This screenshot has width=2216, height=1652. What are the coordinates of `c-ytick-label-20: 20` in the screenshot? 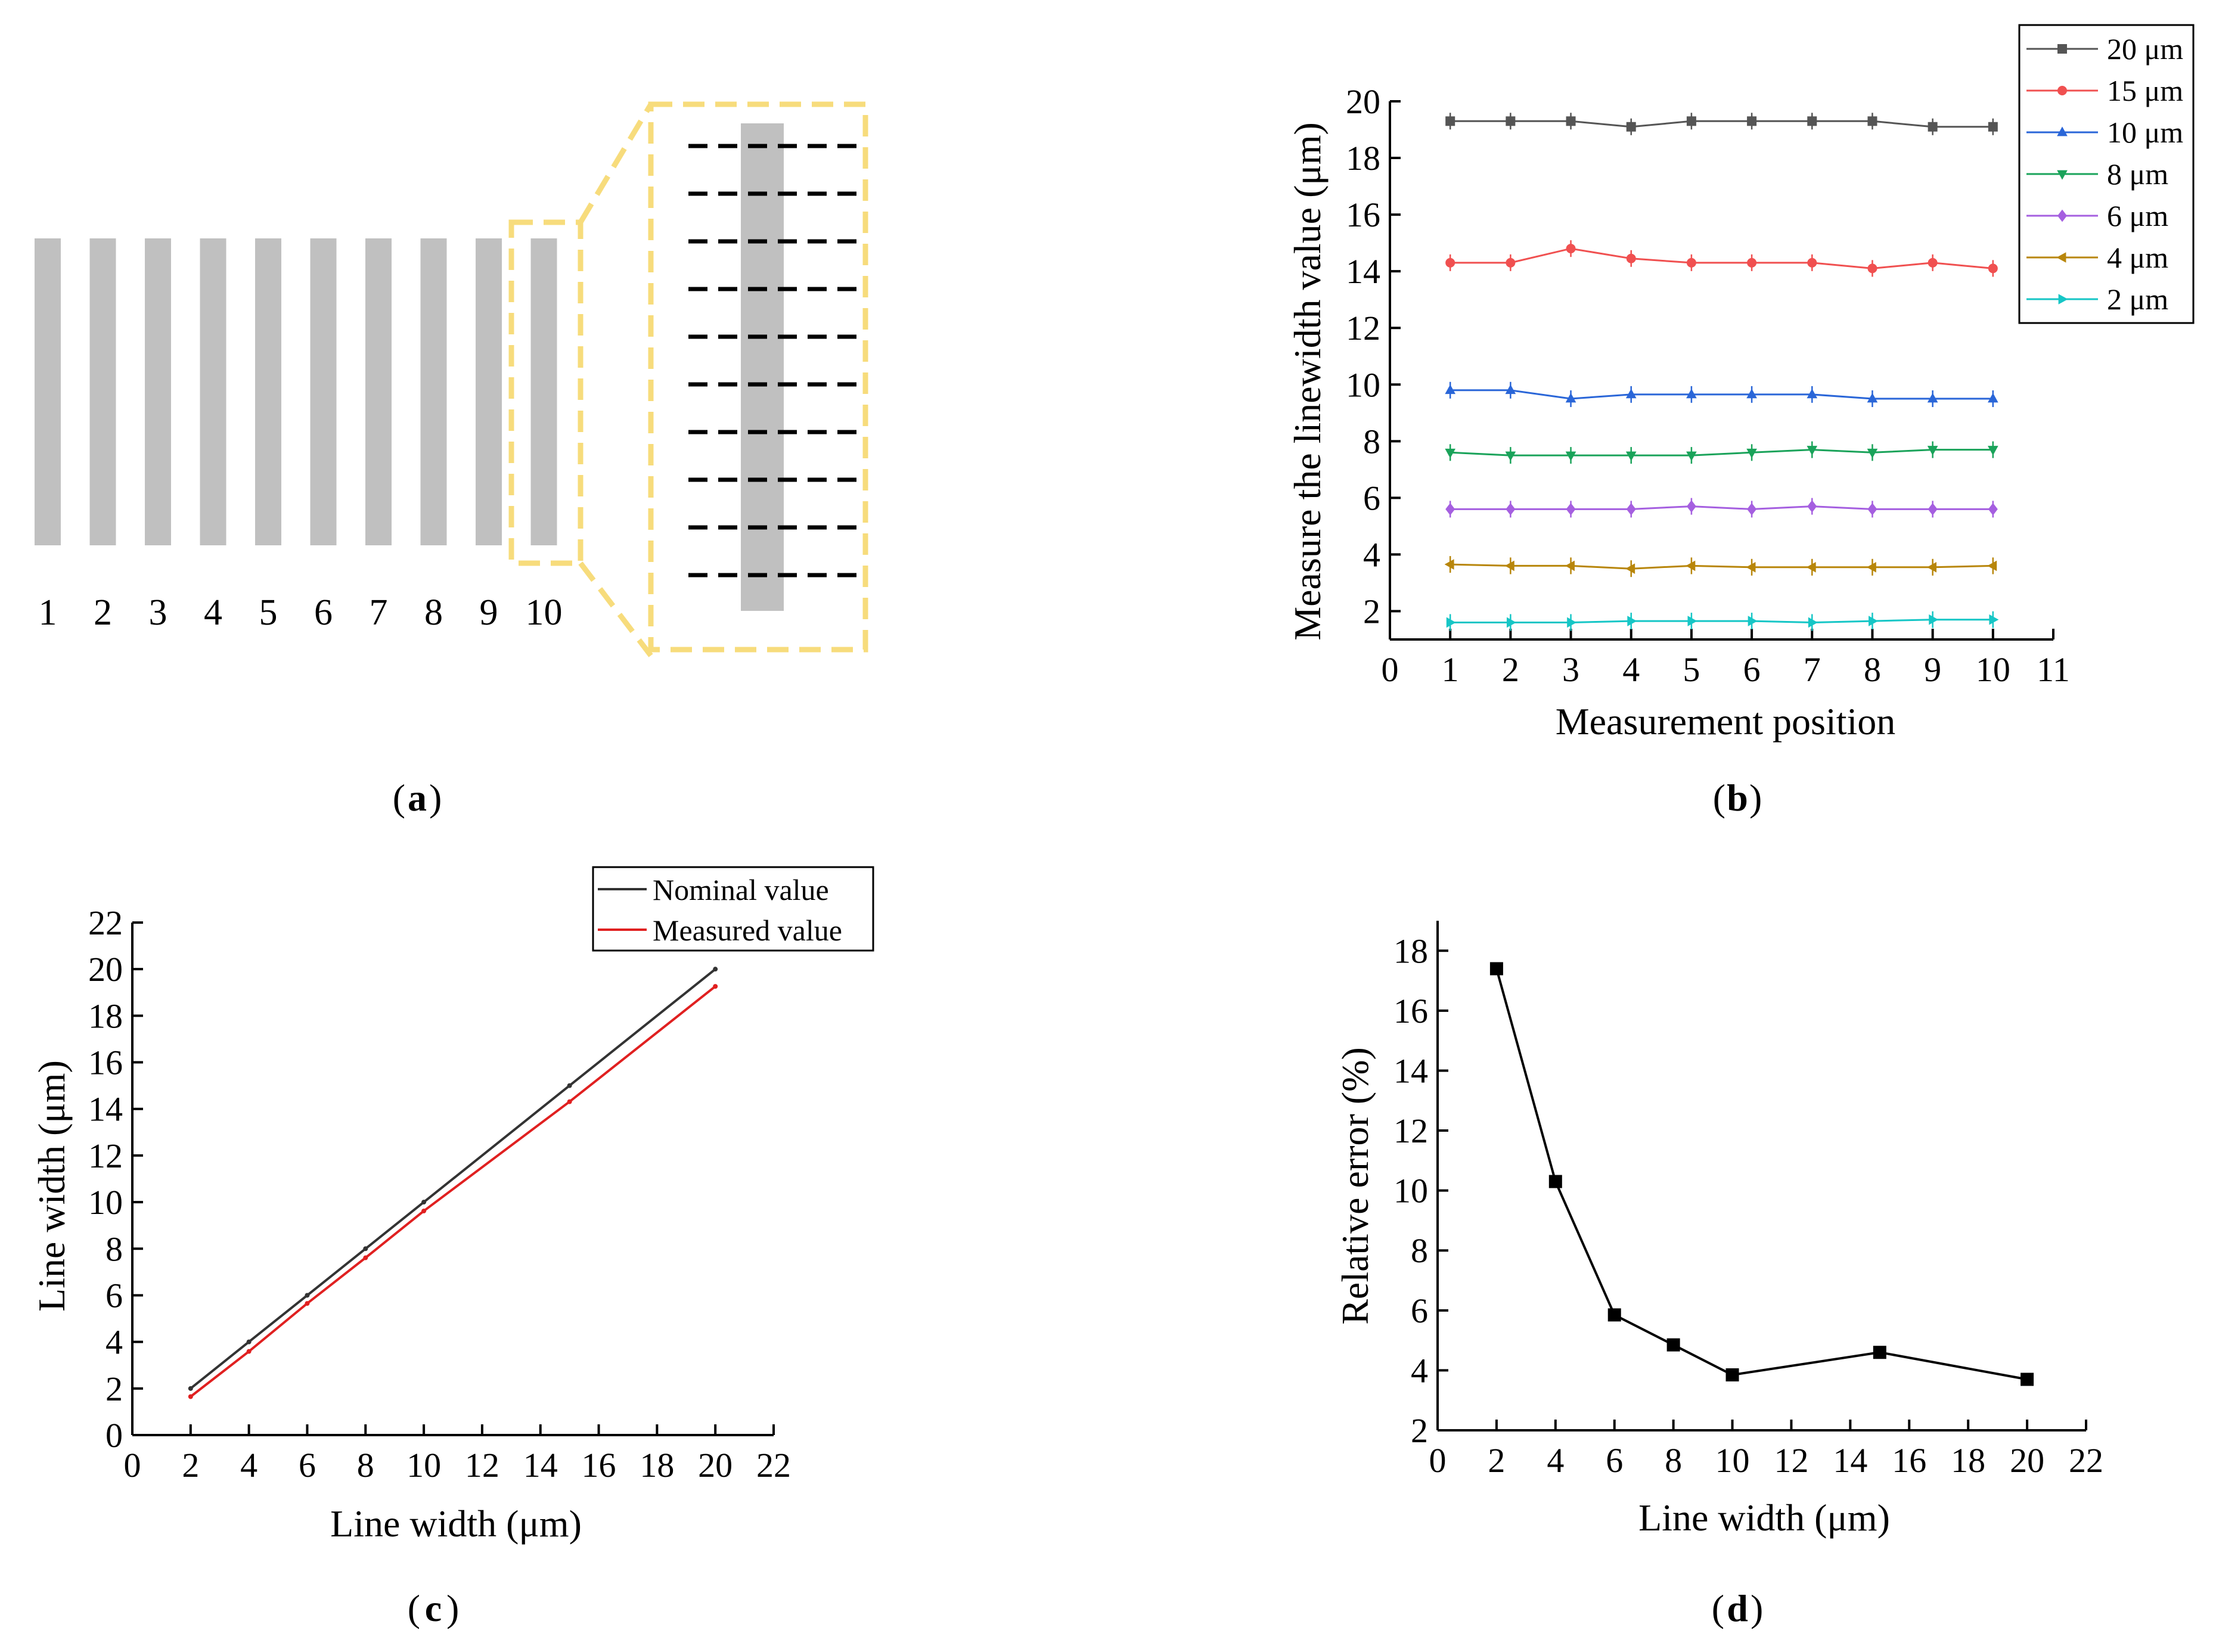 It's located at (105, 969).